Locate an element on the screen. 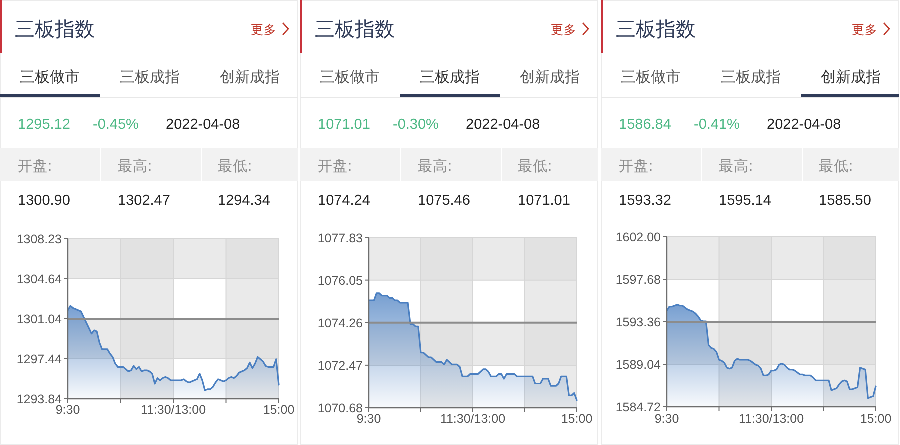 The height and width of the screenshot is (445, 900). x-tick-label: 9:30 is located at coordinates (667, 419).